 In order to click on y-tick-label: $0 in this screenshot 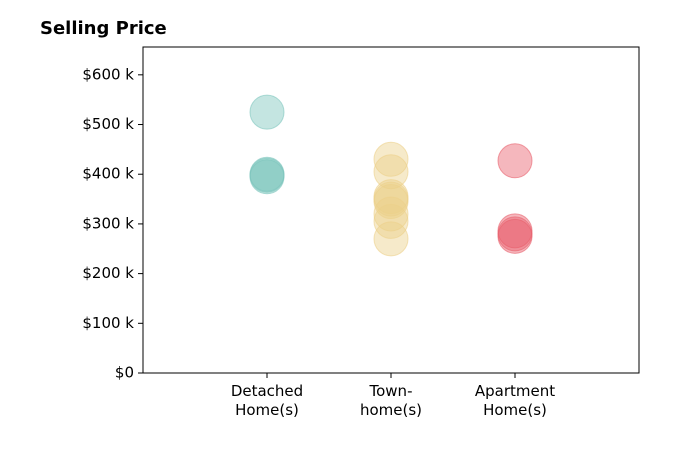, I will do `click(124, 373)`.